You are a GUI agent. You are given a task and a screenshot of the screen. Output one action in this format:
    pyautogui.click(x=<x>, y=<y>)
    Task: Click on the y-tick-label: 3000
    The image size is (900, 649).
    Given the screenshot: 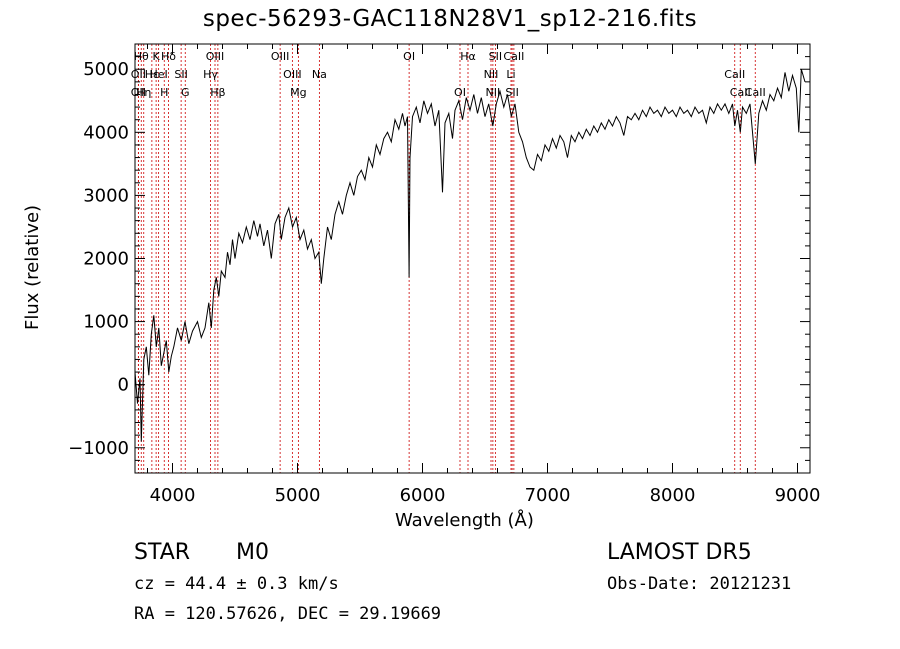 What is the action you would take?
    pyautogui.click(x=106, y=195)
    